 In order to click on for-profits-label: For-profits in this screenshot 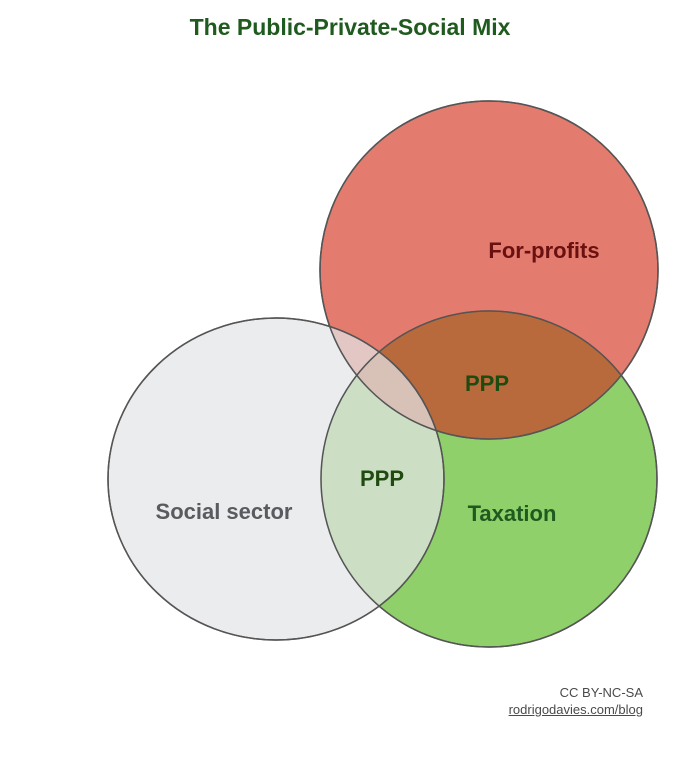, I will do `click(543, 250)`.